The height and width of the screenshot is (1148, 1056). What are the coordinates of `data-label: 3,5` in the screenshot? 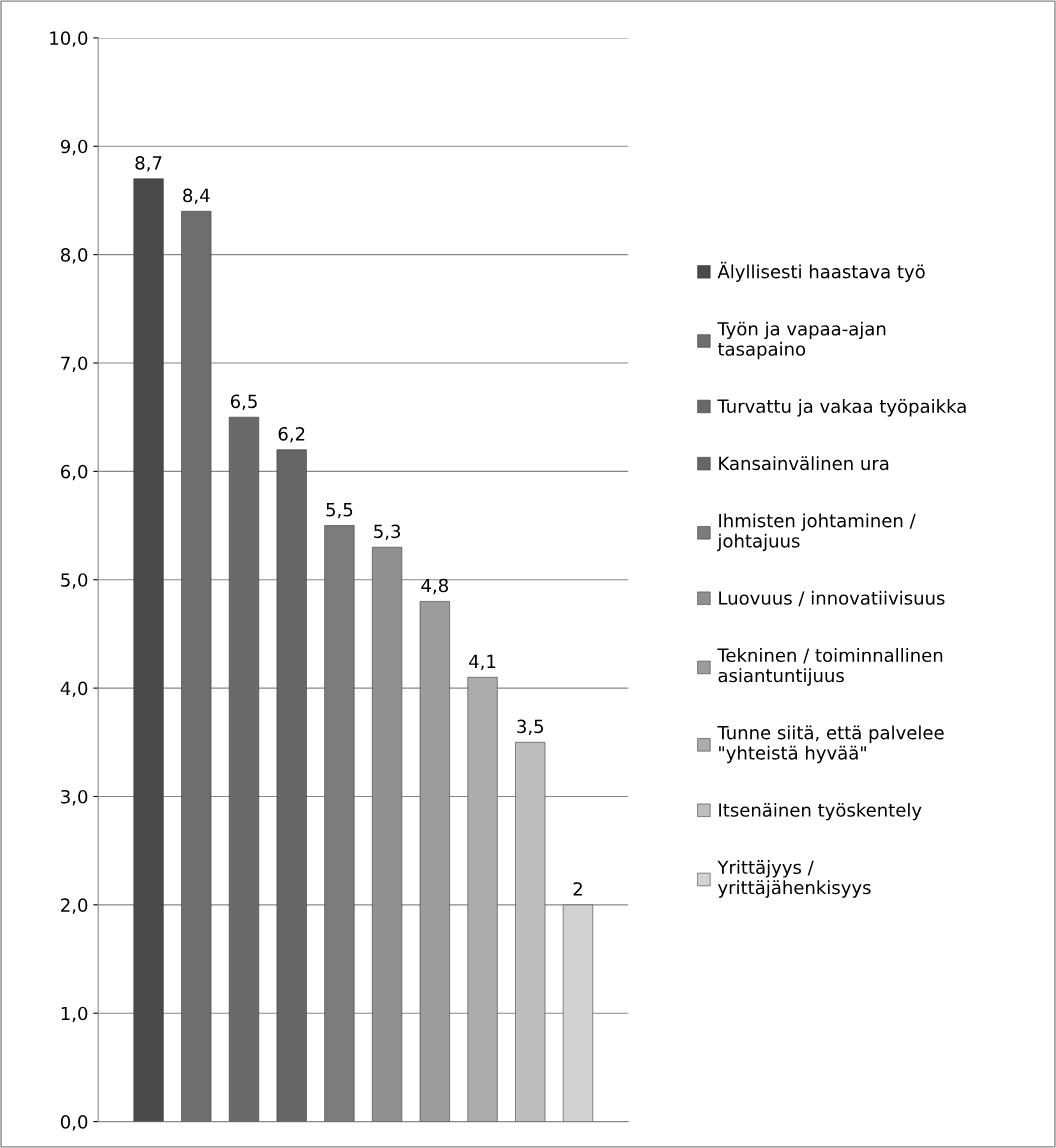 It's located at (530, 727).